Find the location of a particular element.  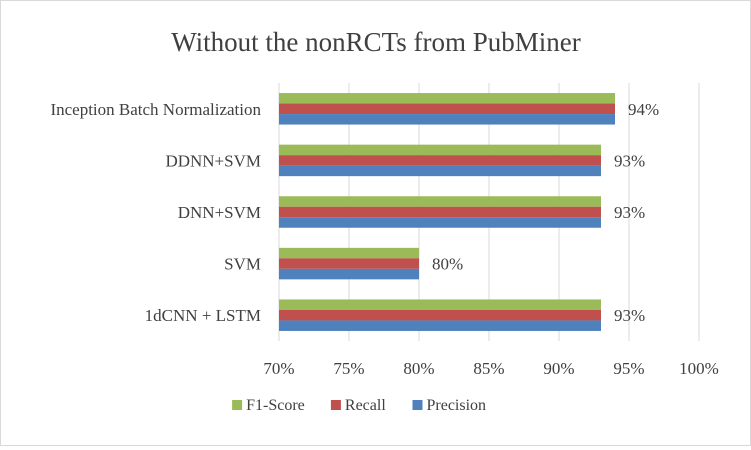

x-tick-label-6: 100% is located at coordinates (699, 368).